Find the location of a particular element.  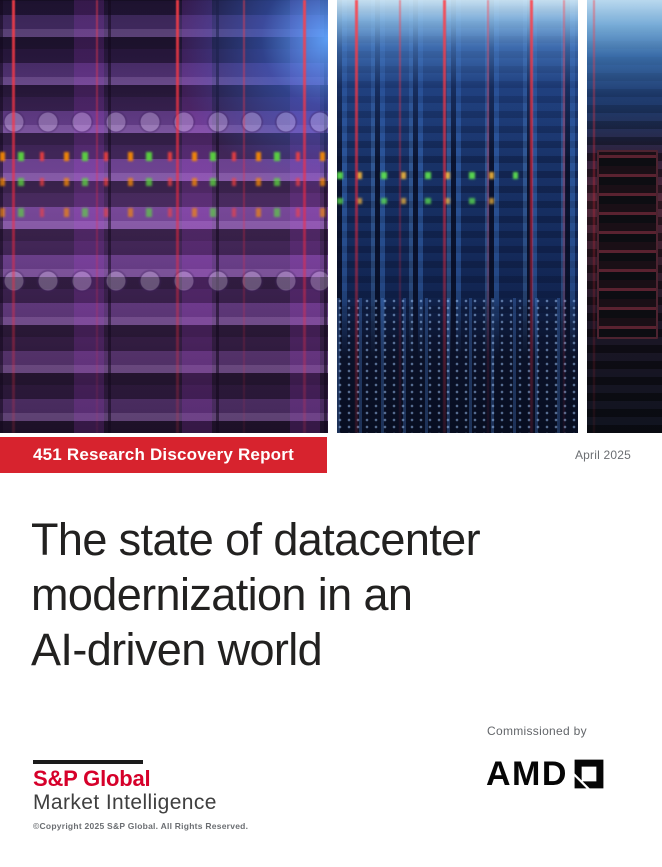

market-intelligence-wordmark: Market Intelligence is located at coordinates (125, 802).